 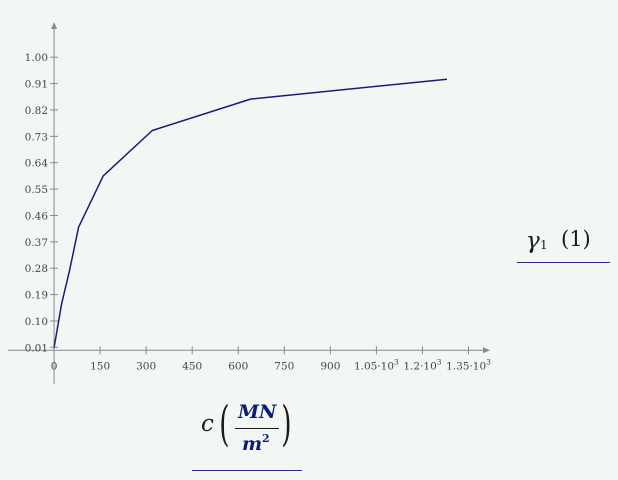 I want to click on y-axis-label: γ 1 (1), so click(x=563, y=242).